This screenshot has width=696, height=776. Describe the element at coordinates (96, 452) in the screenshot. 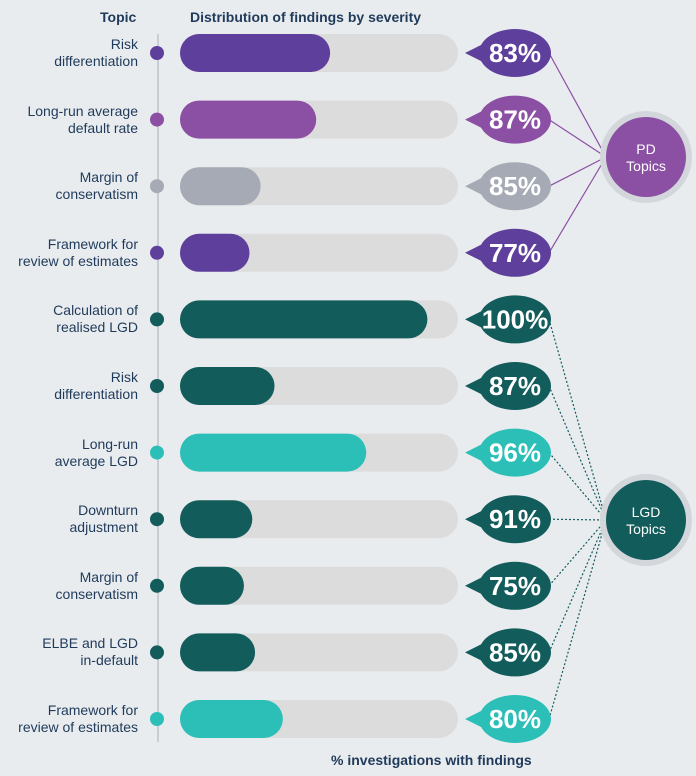

I see `topic-label: Long-run average LGD` at that location.